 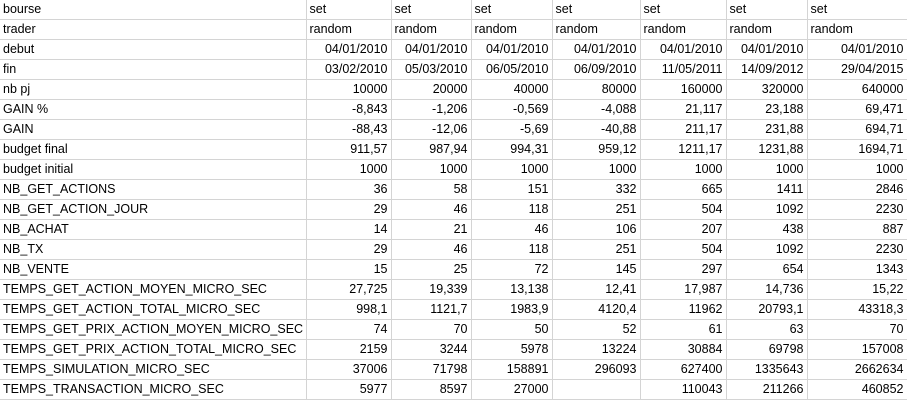 What do you see at coordinates (349, 309) in the screenshot?
I see `data-cell: 998,1` at bounding box center [349, 309].